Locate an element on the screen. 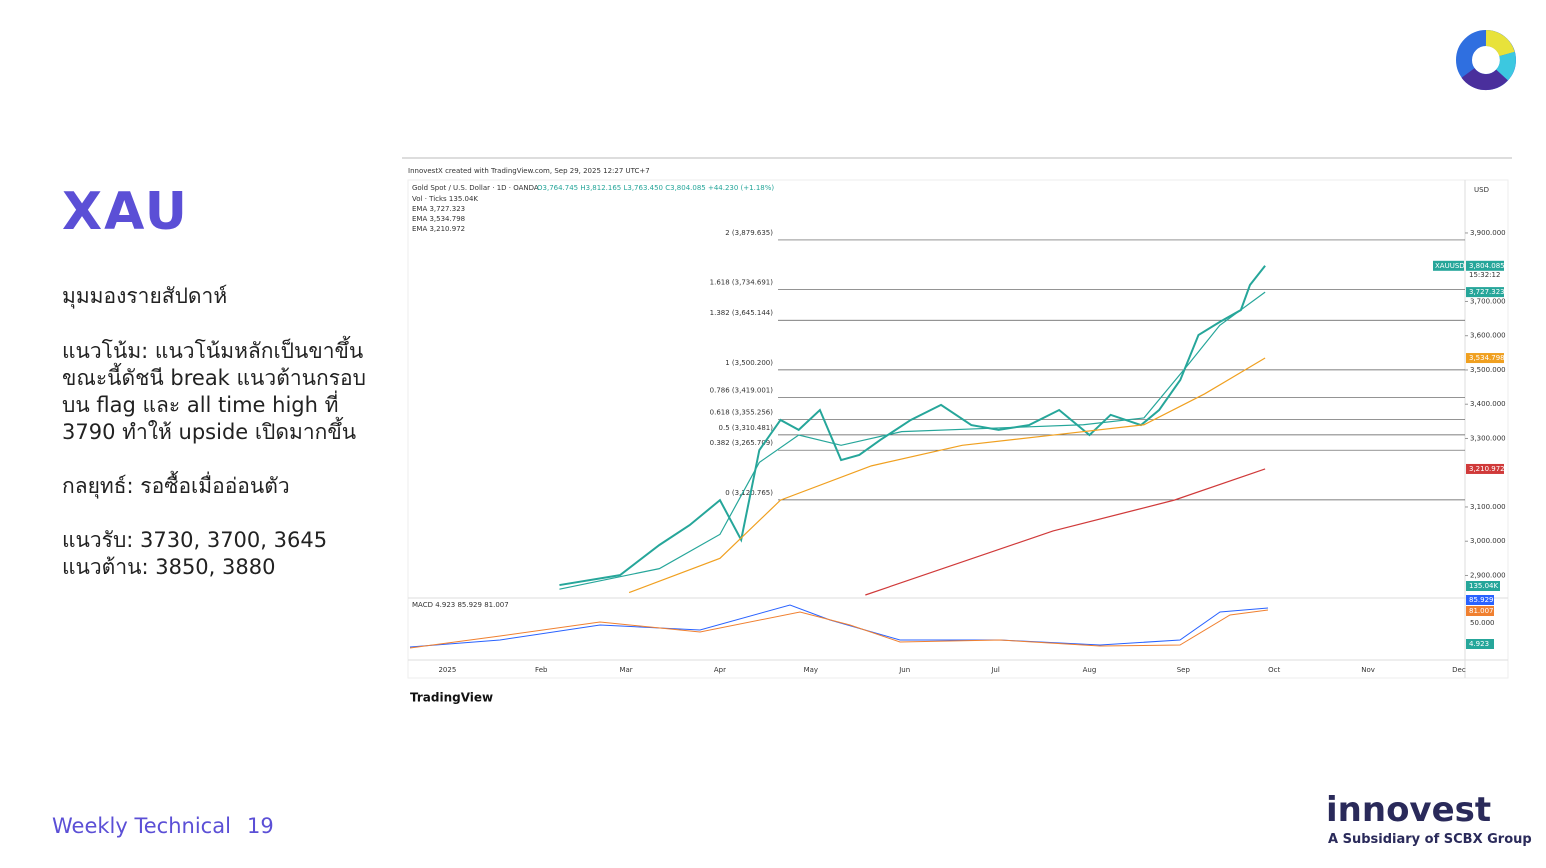 The width and height of the screenshot is (1546, 868). trend-line: 3790 ทำให้ upside เปิดมากขึ้น is located at coordinates (209, 432).